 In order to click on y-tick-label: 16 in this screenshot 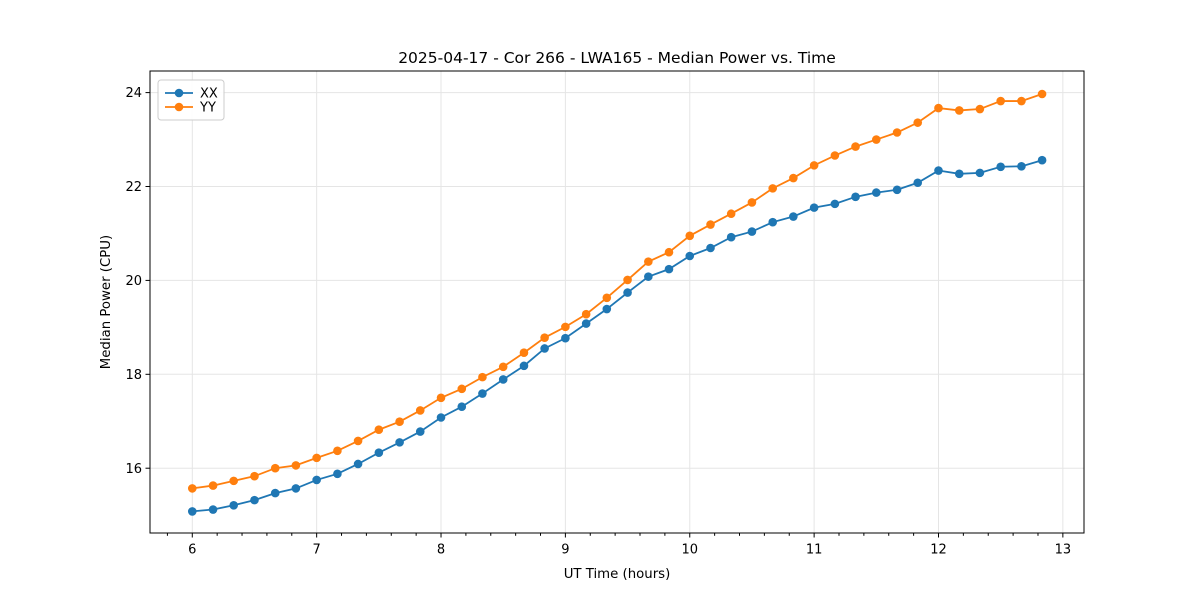, I will do `click(133, 469)`.